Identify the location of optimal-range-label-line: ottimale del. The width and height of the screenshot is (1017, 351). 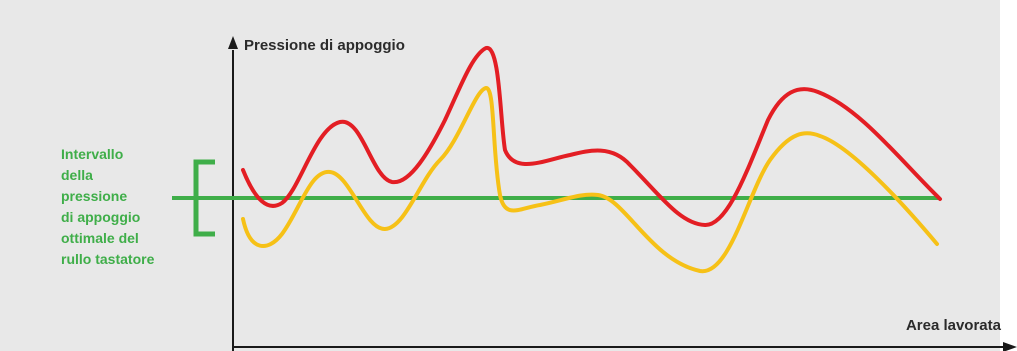
(100, 238).